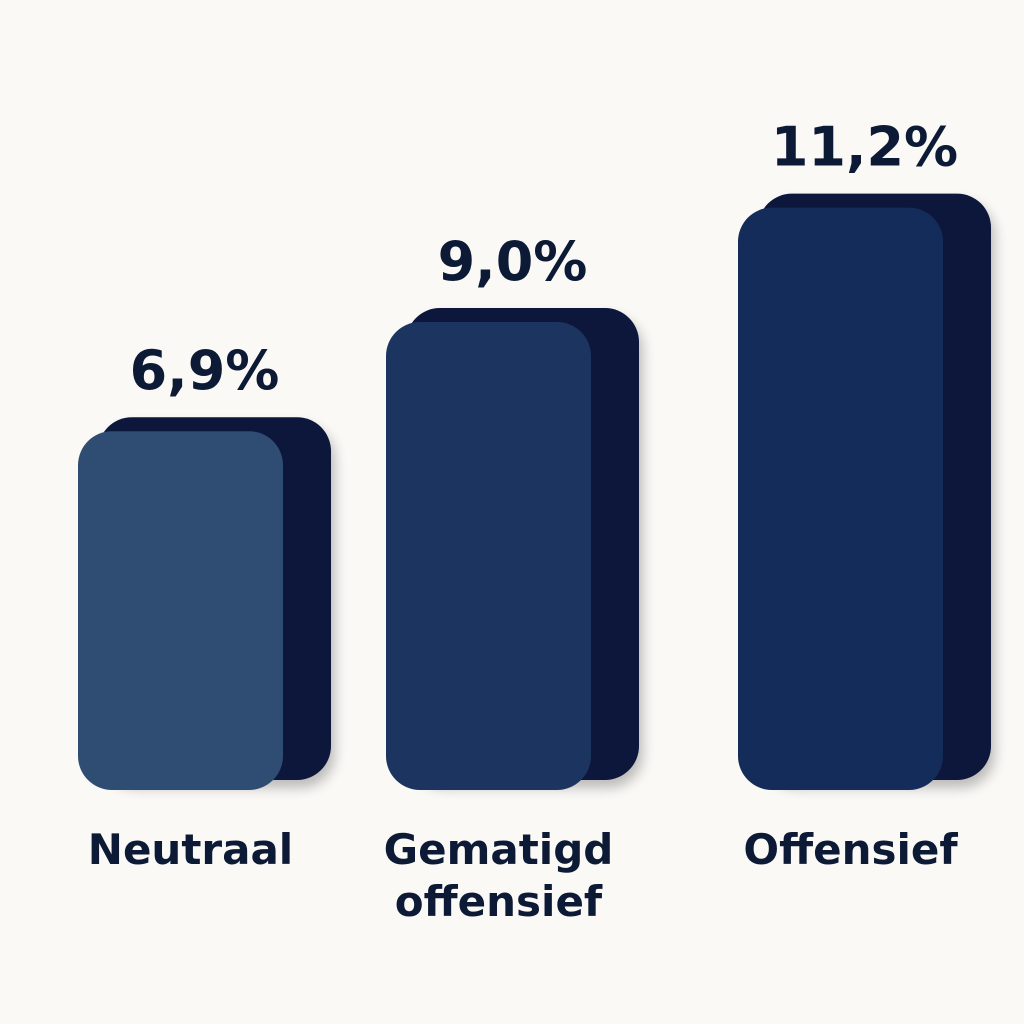 The image size is (1024, 1024). What do you see at coordinates (850, 849) in the screenshot?
I see `category-label-2-line-0: Offensief` at bounding box center [850, 849].